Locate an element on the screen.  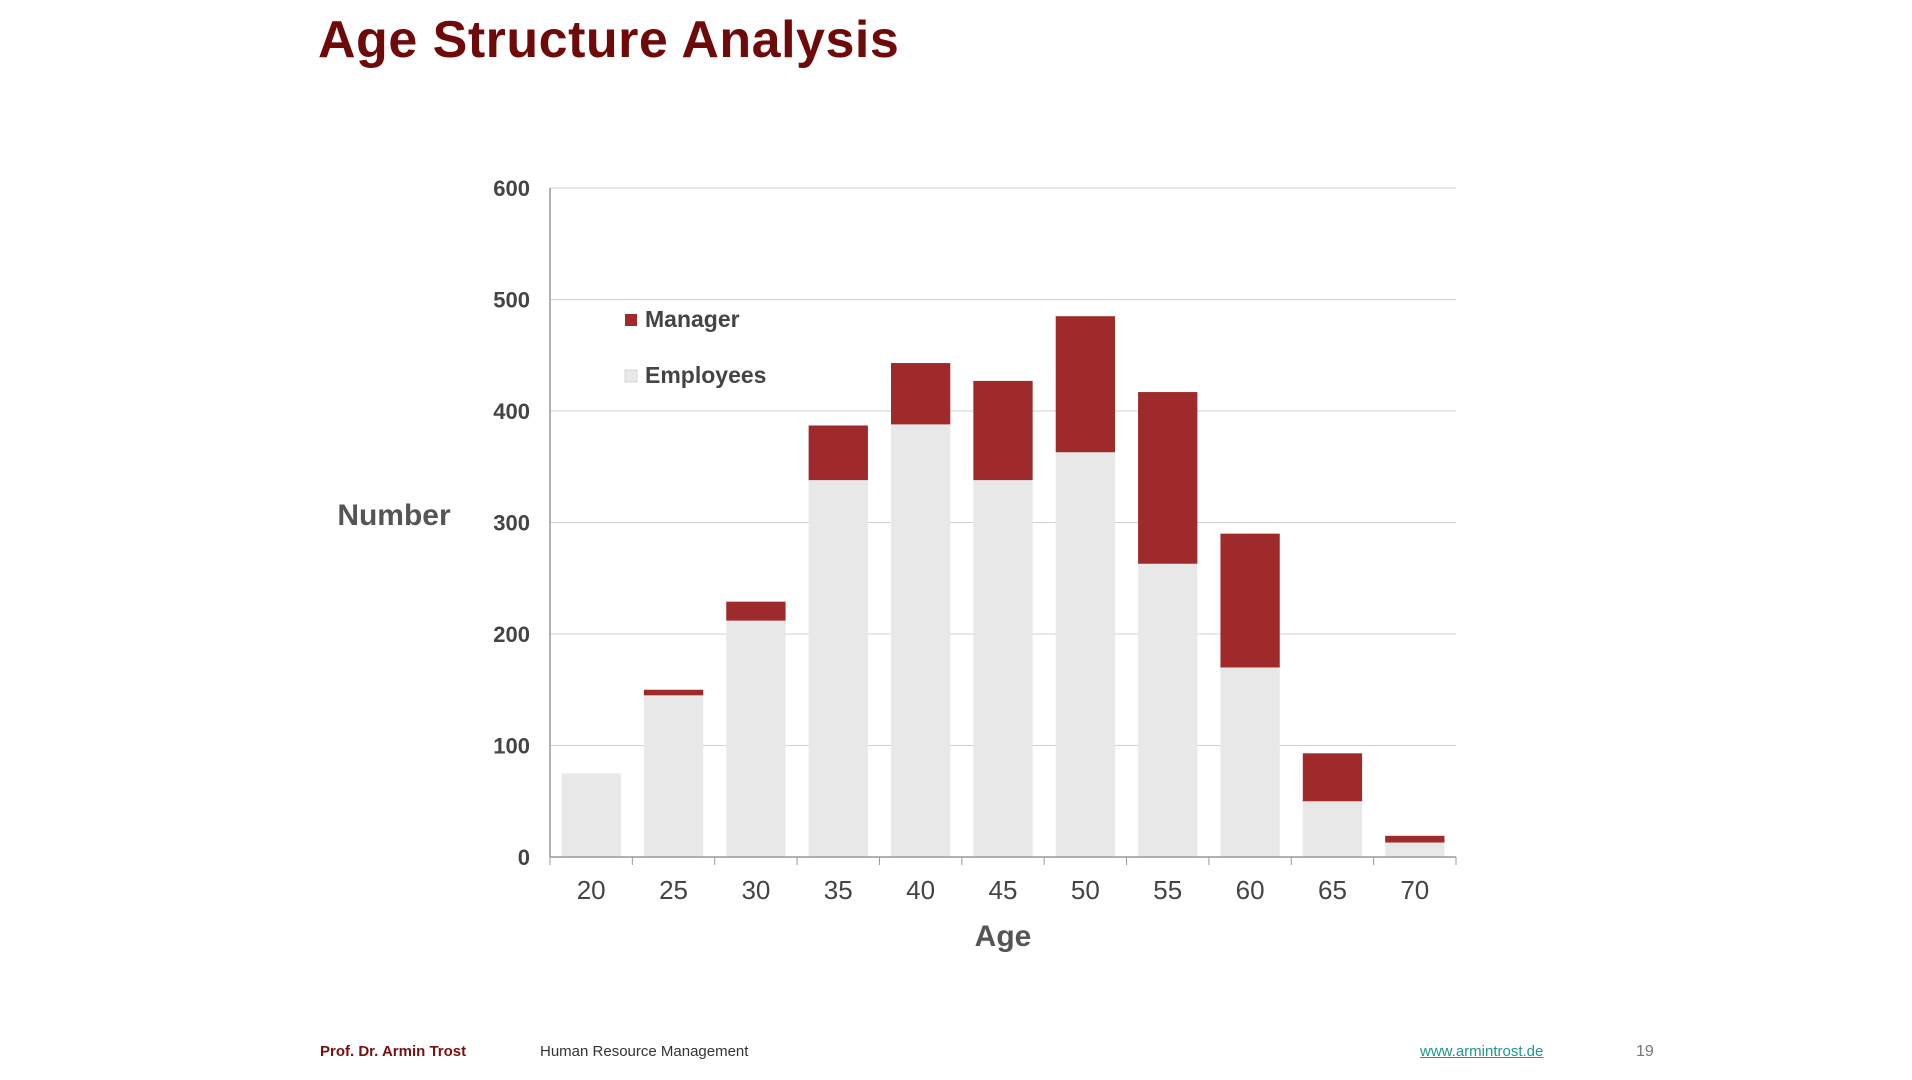
x-tick-labels: 20 25 30 35 40 45 50 55 60 65 70 is located at coordinates (1003, 890).